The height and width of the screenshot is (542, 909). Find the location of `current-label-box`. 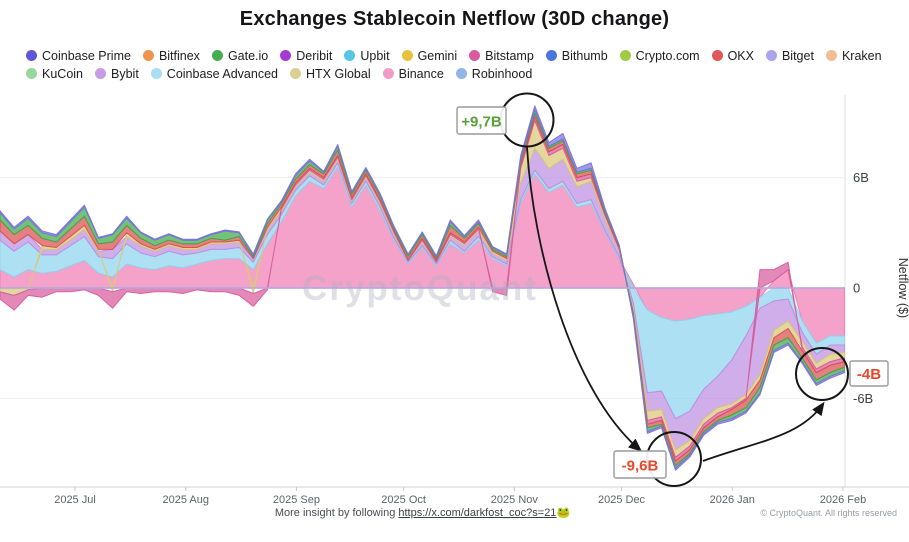

current-label-box is located at coordinates (869, 373).